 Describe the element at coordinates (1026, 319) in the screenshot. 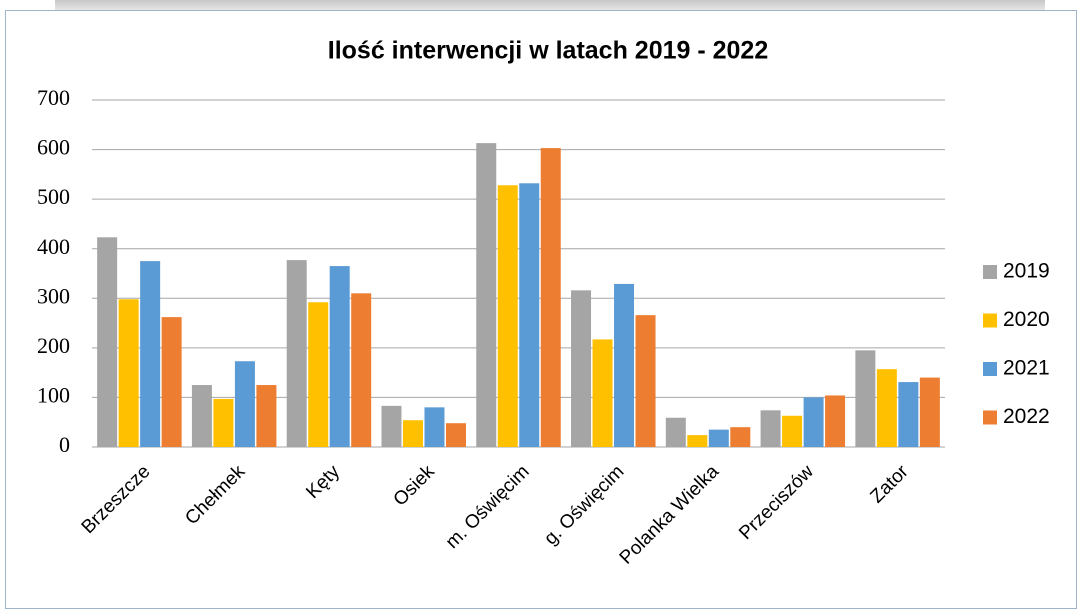

I see `legend-label: 2020` at that location.